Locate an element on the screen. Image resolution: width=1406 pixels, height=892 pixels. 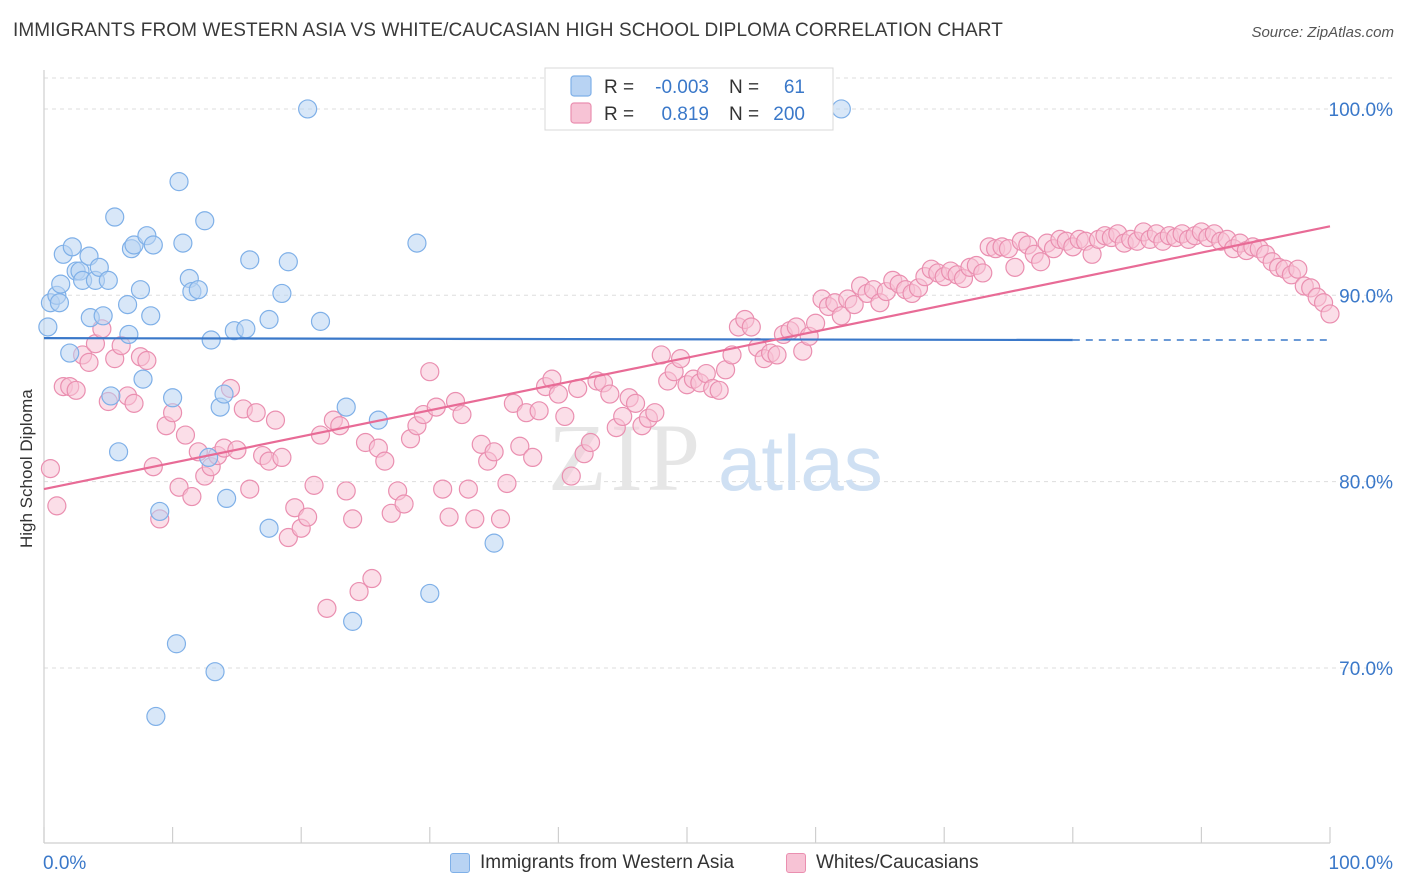
stats-n-value-2: 200 is located at coordinates (789, 114).